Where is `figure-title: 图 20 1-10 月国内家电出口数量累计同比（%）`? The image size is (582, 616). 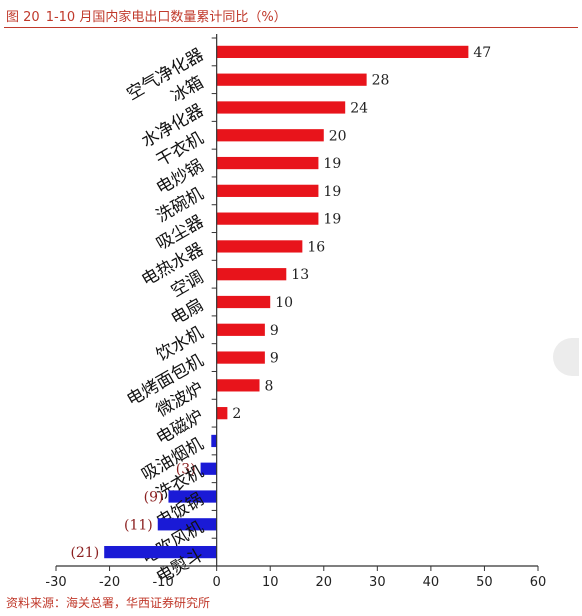
figure-title: 图 20 1-10 月国内家电出口数量累计同比（%） is located at coordinates (149, 15).